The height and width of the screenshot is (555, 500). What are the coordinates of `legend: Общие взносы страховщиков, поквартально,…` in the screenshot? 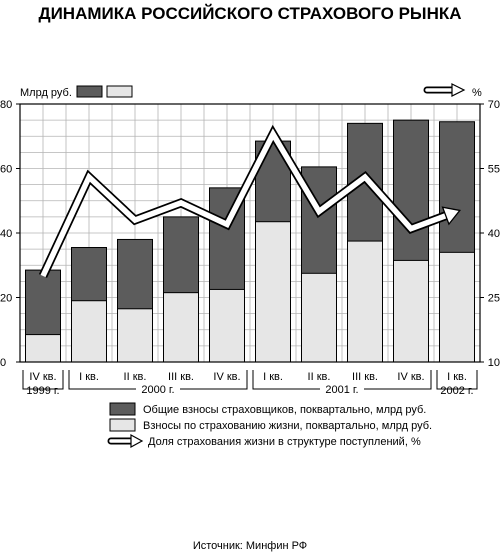 It's located at (269, 425).